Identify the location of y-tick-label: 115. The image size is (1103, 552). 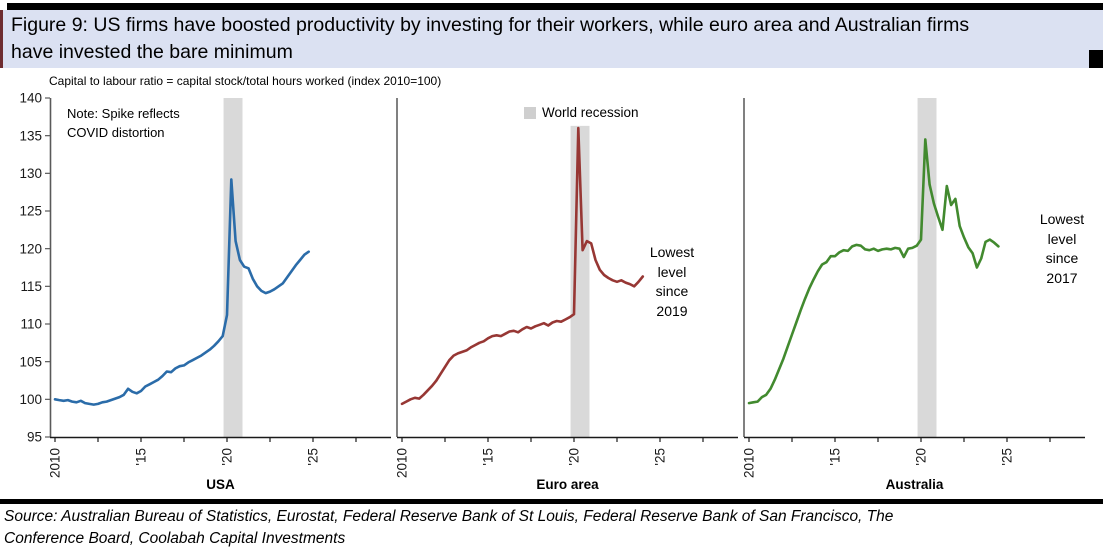
(31, 286).